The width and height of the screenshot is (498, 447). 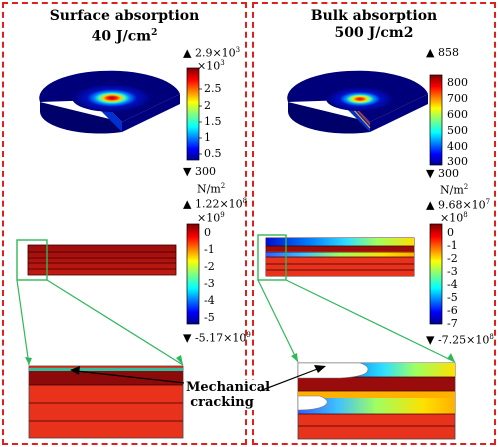 I want to click on right-temp-tick: 400, so click(x=457, y=146).